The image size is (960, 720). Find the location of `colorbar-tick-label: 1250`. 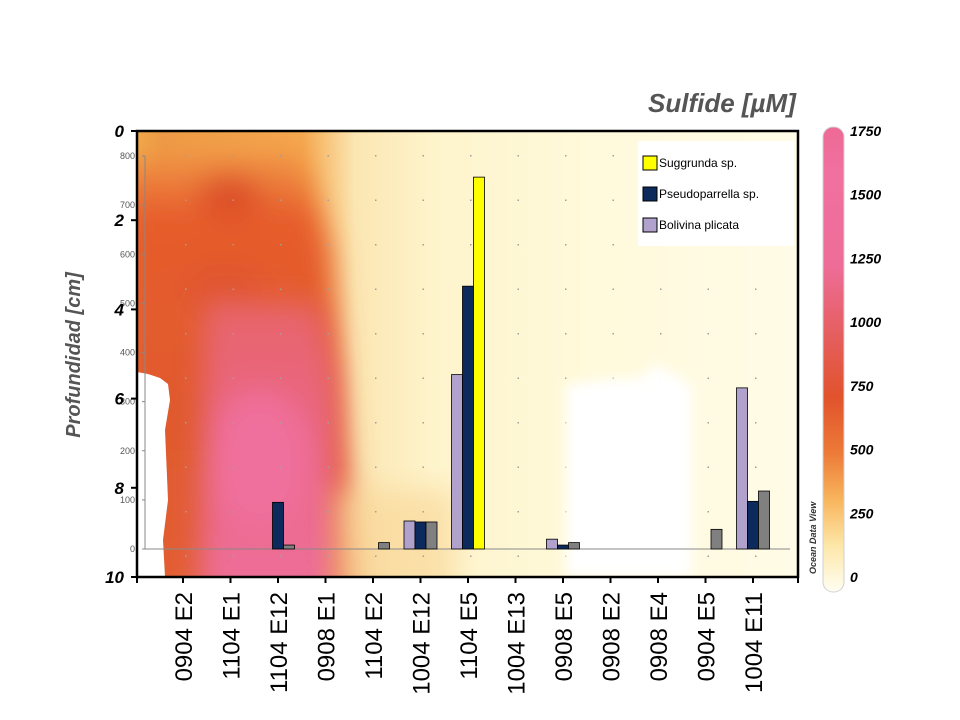

colorbar-tick-label: 1250 is located at coordinates (865, 258).